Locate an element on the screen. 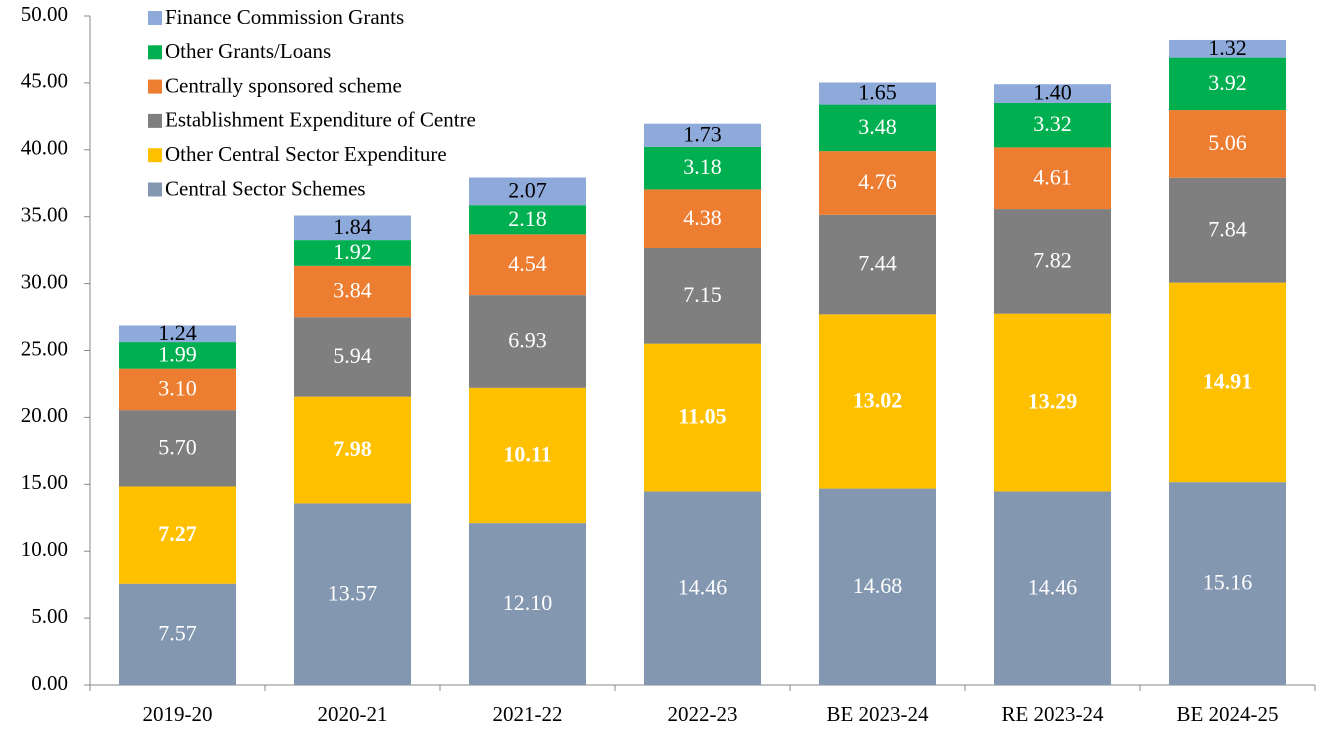 Image resolution: width=1323 pixels, height=731 pixels. data-label: 1.84 is located at coordinates (352, 226).